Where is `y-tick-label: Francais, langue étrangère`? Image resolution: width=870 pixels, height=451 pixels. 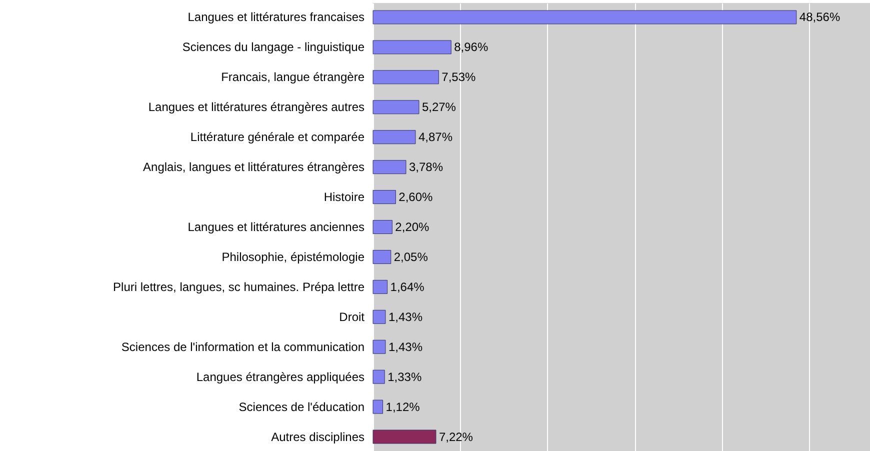
y-tick-label: Francais, langue étrangère is located at coordinates (293, 77).